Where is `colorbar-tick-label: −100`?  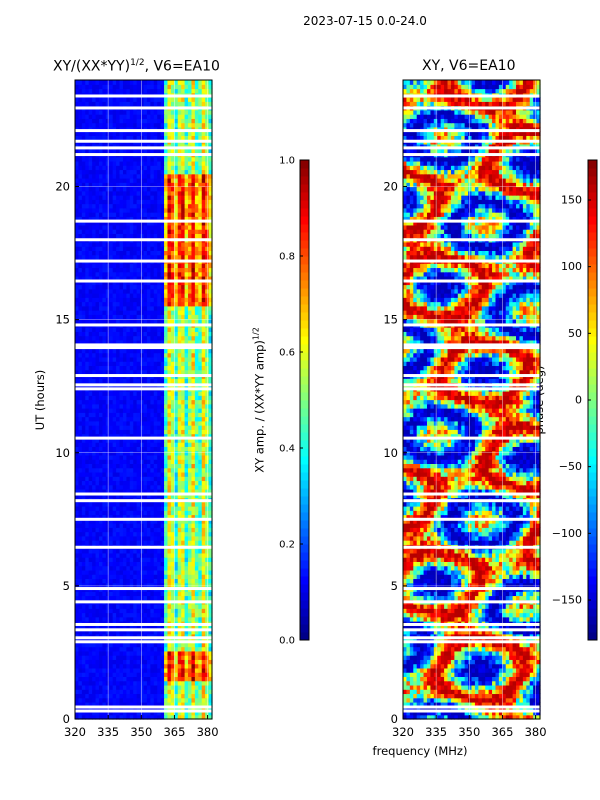 colorbar-tick-label: −100 is located at coordinates (567, 533).